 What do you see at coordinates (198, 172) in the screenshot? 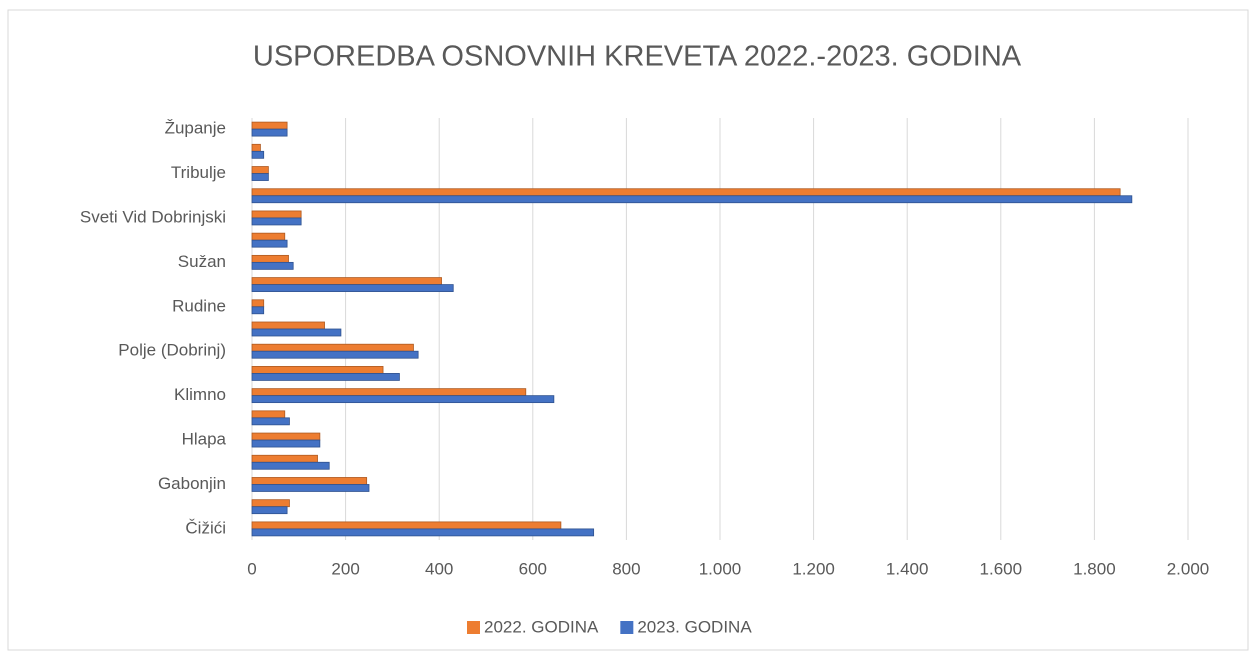
I see `y-tick-label: Tribulje` at bounding box center [198, 172].